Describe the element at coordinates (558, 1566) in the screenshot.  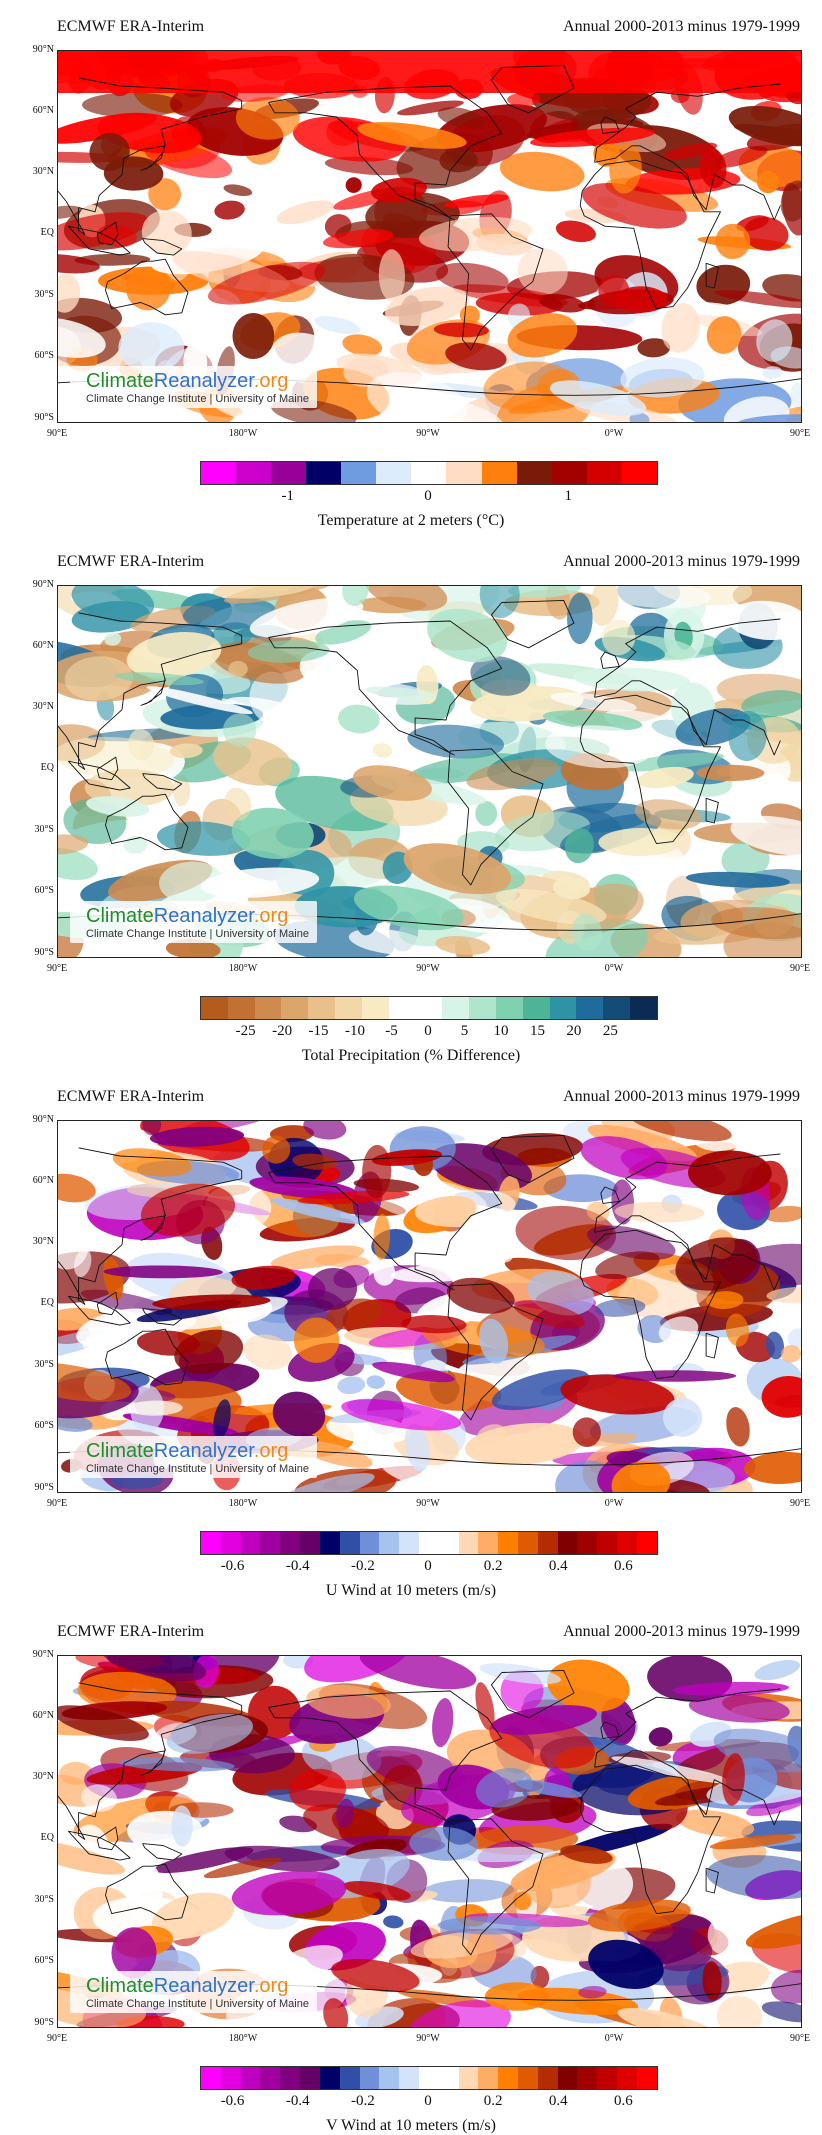
I see `colorbar-tick-label: 0.4` at that location.